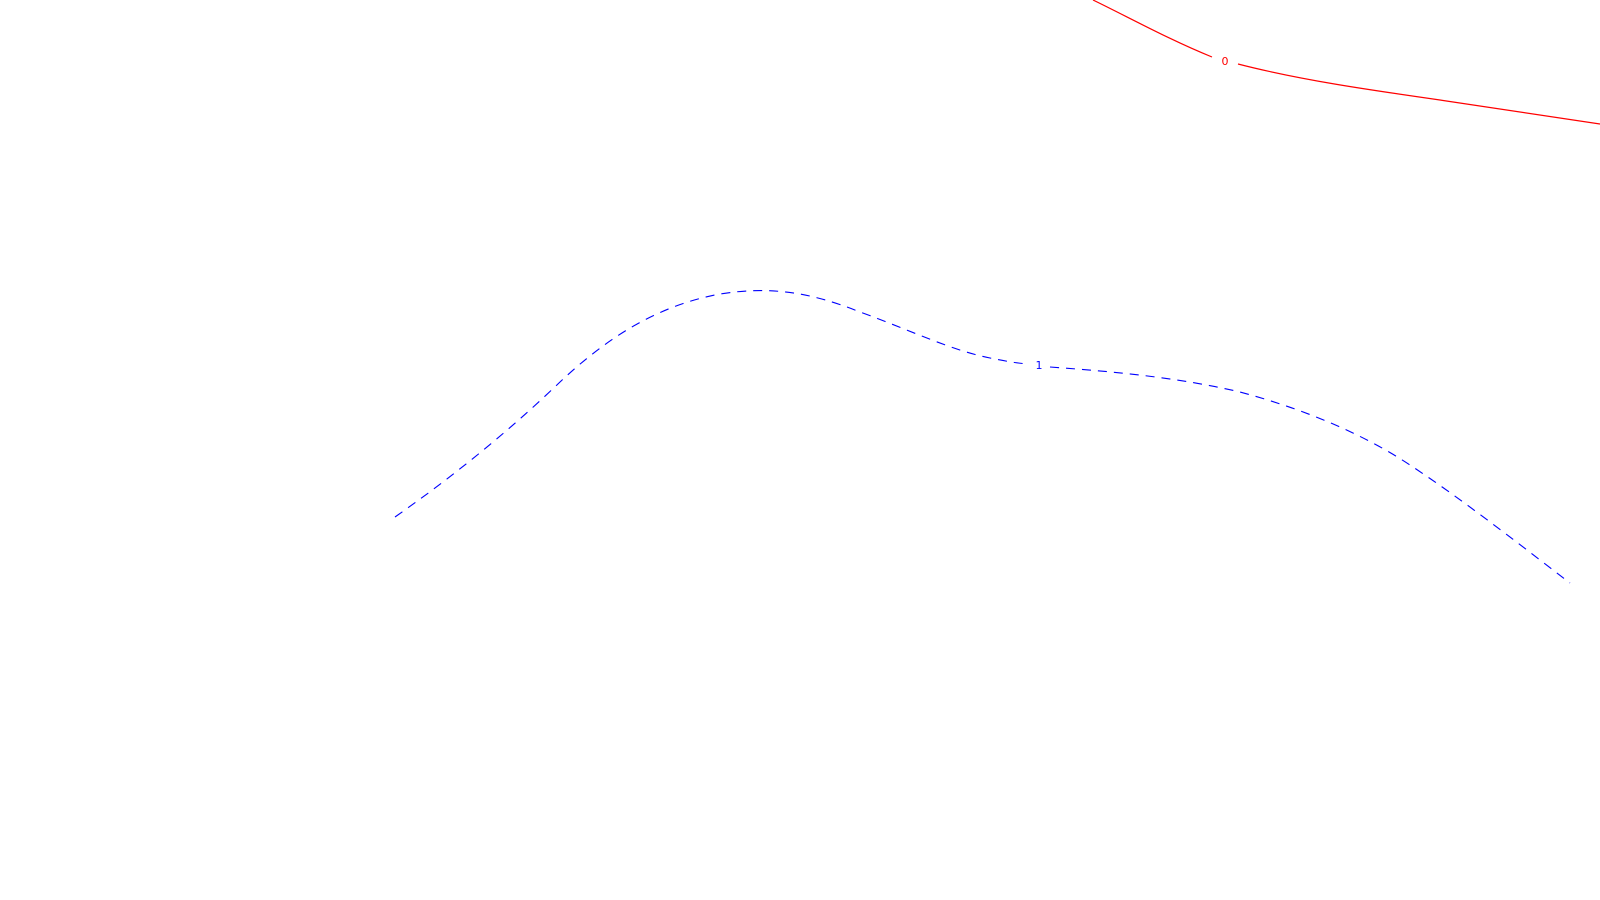 This screenshot has height=900, width=1600. Describe the element at coordinates (1225, 61) in the screenshot. I see `contour-label-0: 0` at that location.